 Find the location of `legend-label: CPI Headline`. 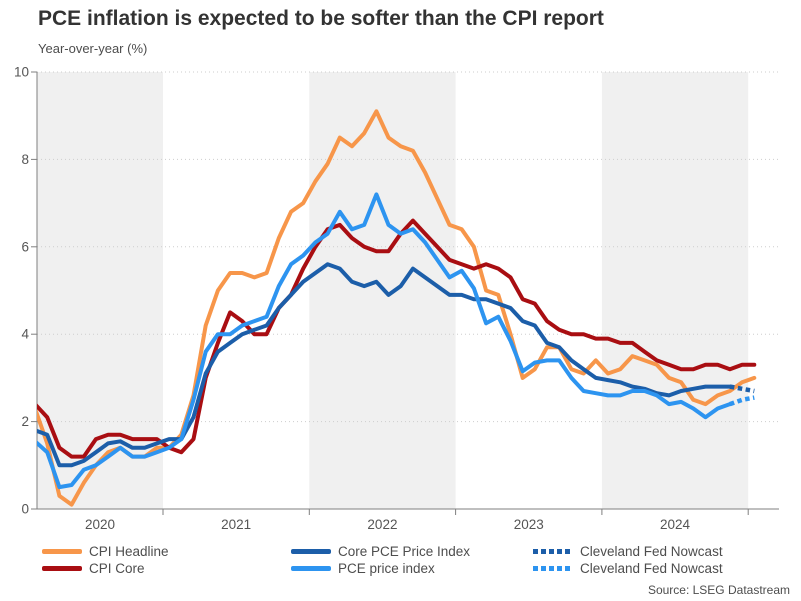

legend-label: CPI Headline is located at coordinates (129, 551).